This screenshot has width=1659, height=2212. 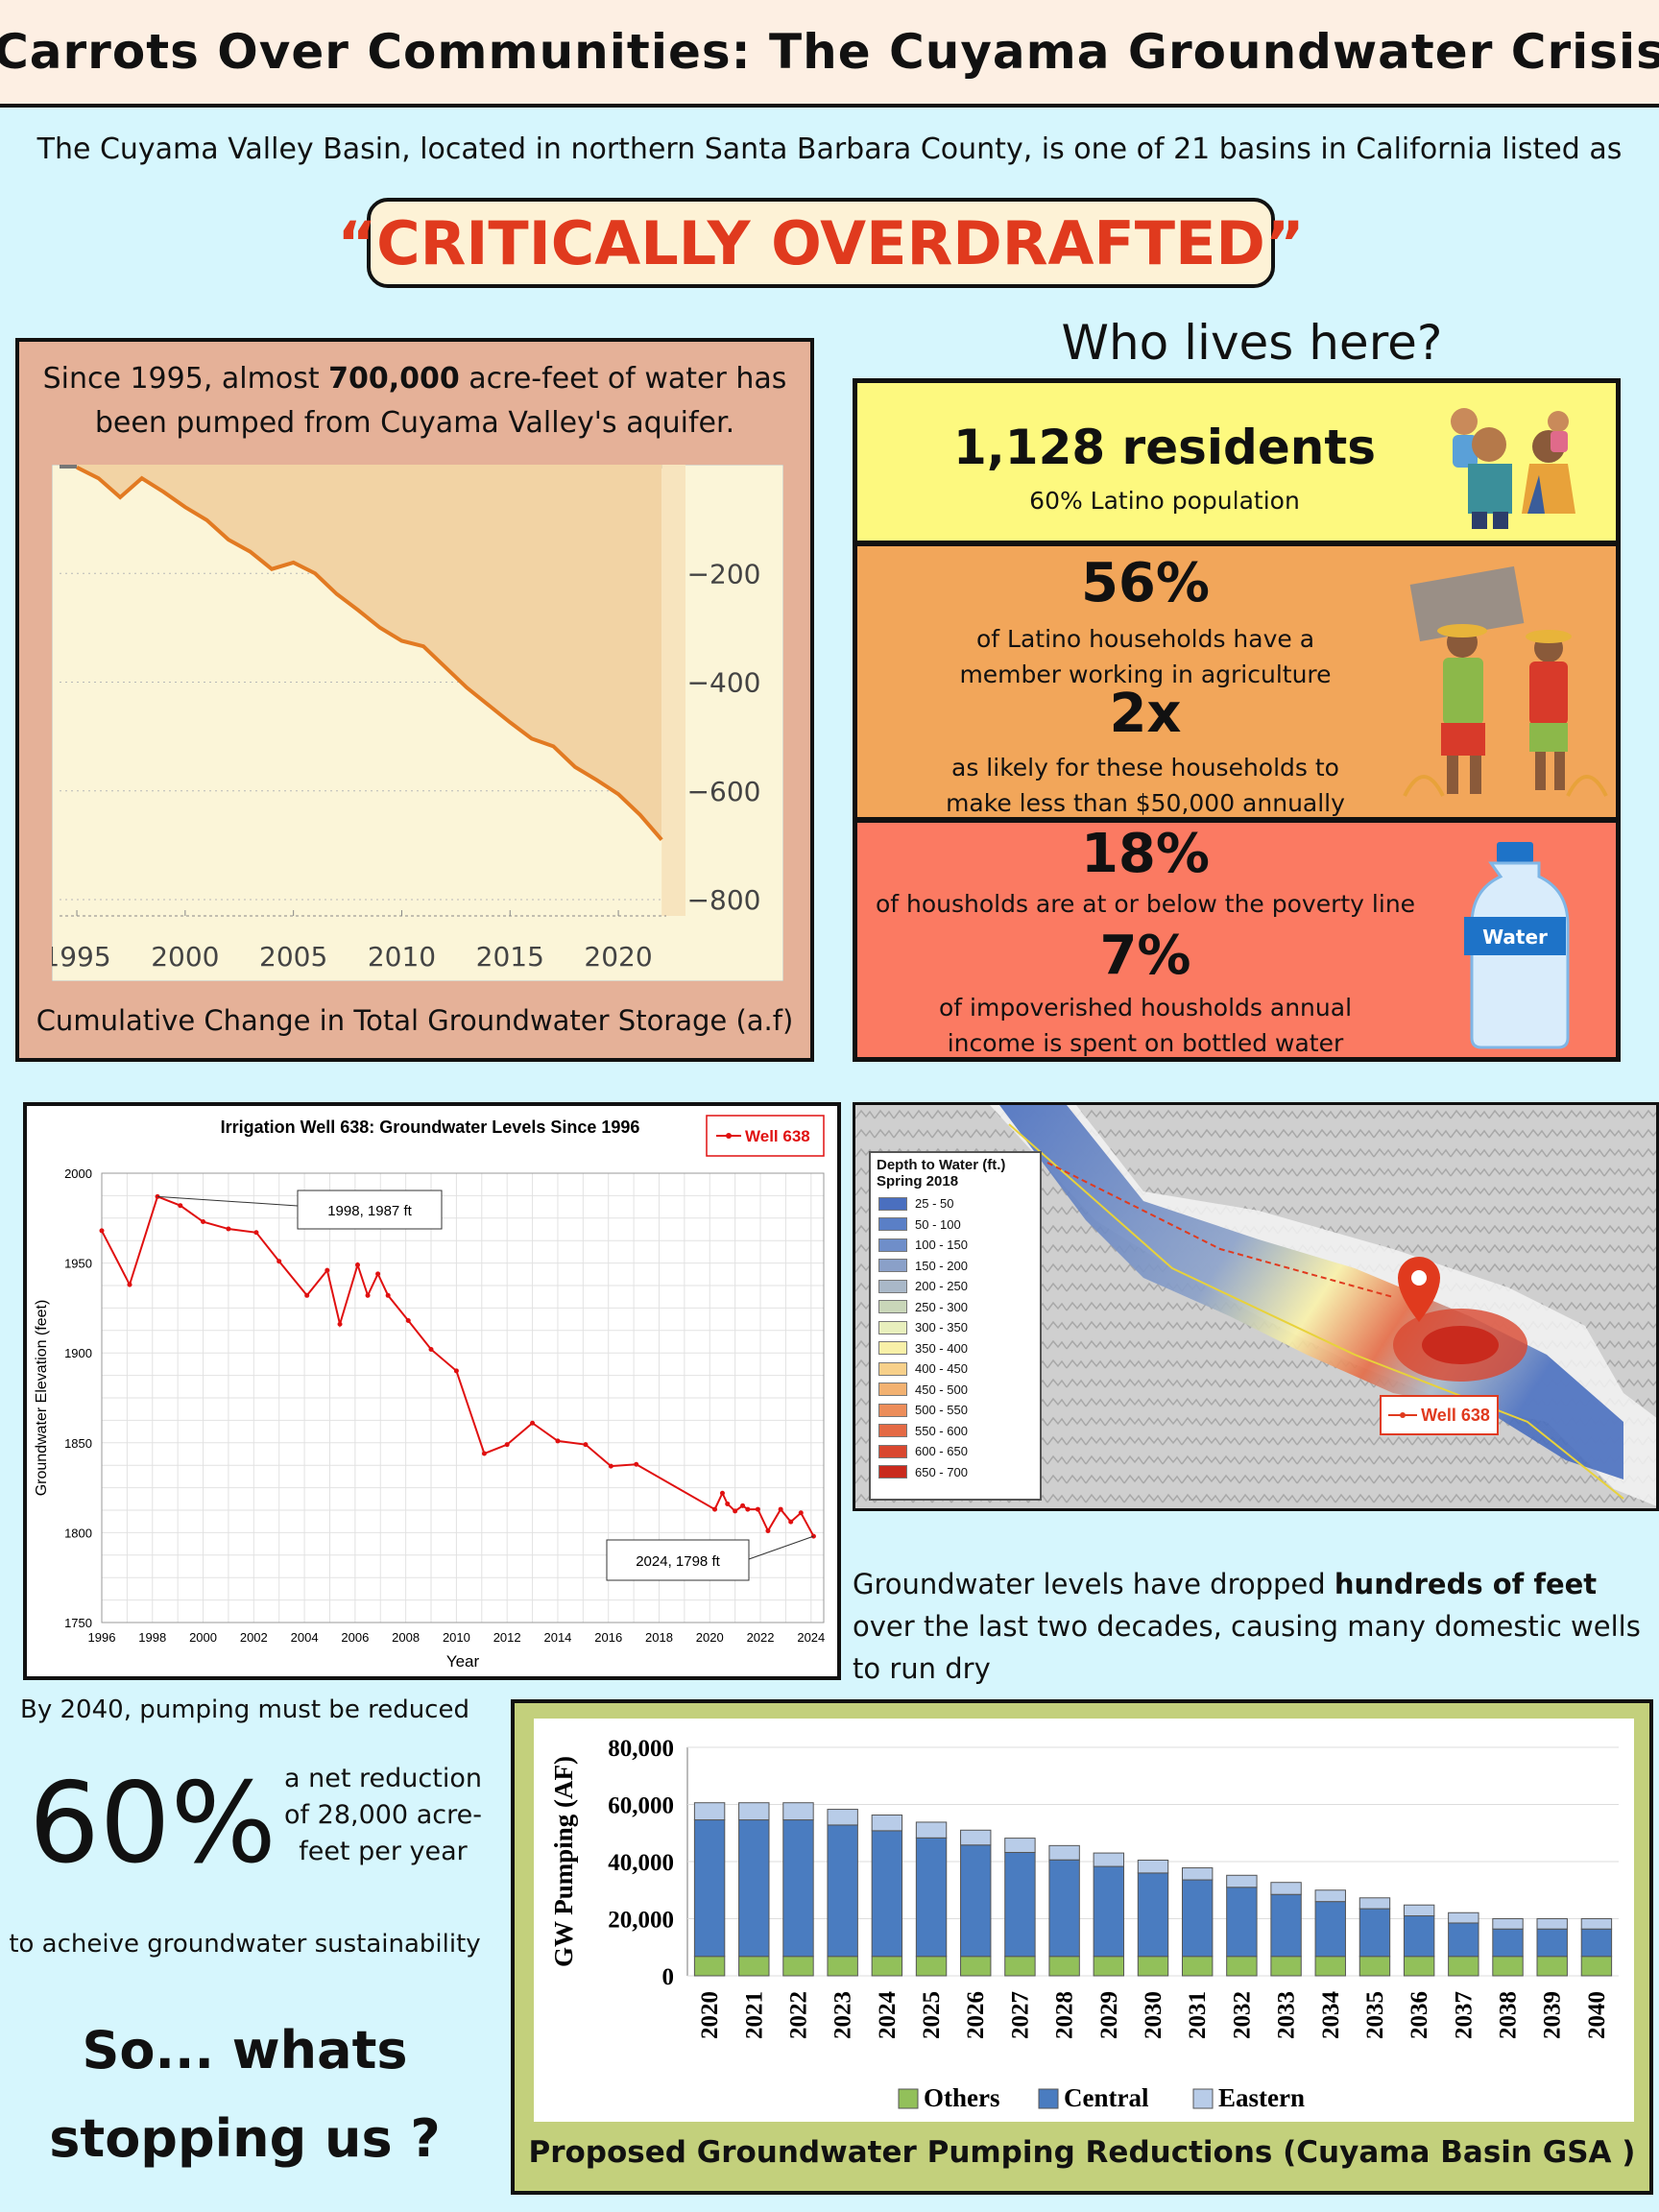 I want to click on x-tick-label: 2034, so click(x=1331, y=2016).